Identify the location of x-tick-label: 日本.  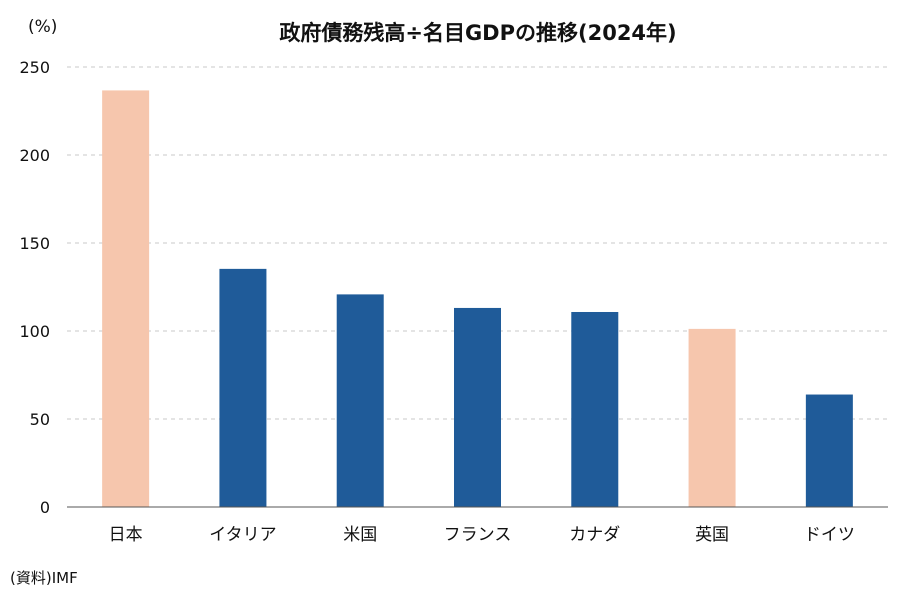
(126, 535).